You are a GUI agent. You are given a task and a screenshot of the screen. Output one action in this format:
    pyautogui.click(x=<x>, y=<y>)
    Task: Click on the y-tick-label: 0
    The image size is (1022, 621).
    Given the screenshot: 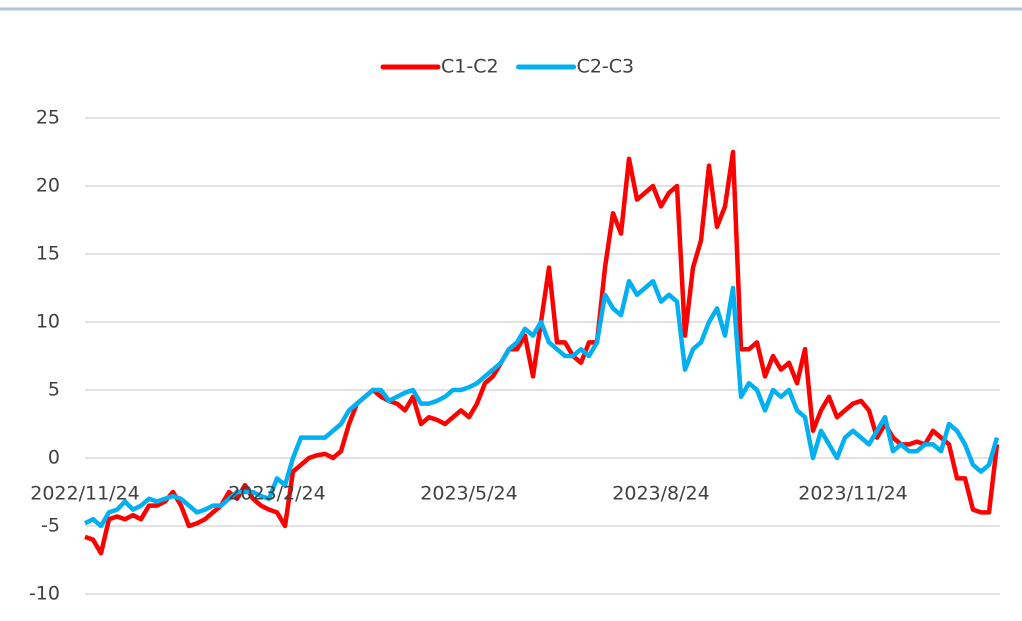 What is the action you would take?
    pyautogui.click(x=54, y=458)
    